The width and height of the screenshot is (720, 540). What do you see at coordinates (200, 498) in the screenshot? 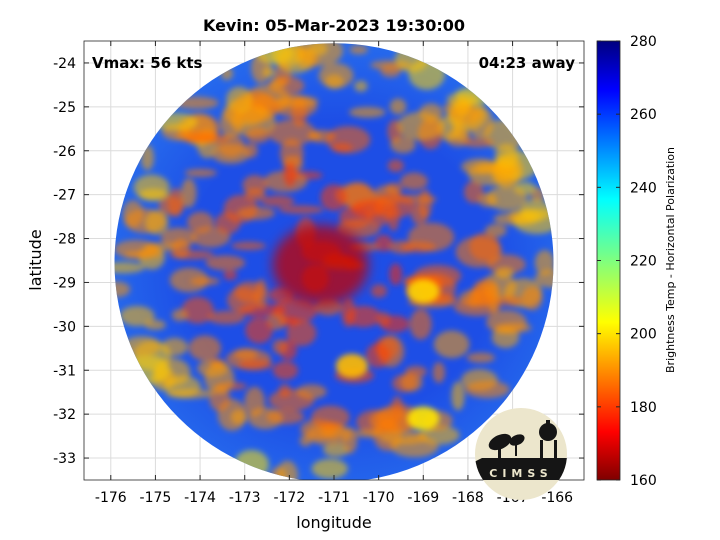
I see `x-tick-label: -174` at bounding box center [200, 498].